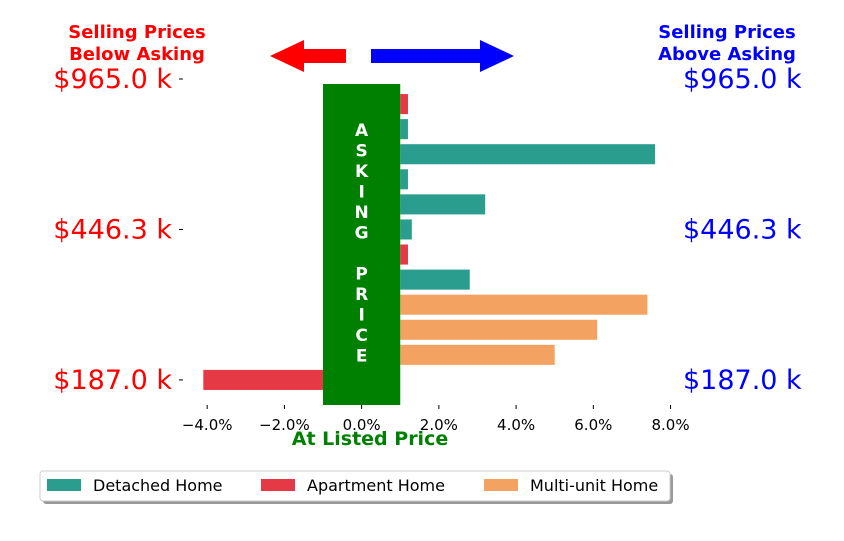 The image size is (844, 541). I want to click on x-tick-label-1: −2.0%, so click(284, 425).